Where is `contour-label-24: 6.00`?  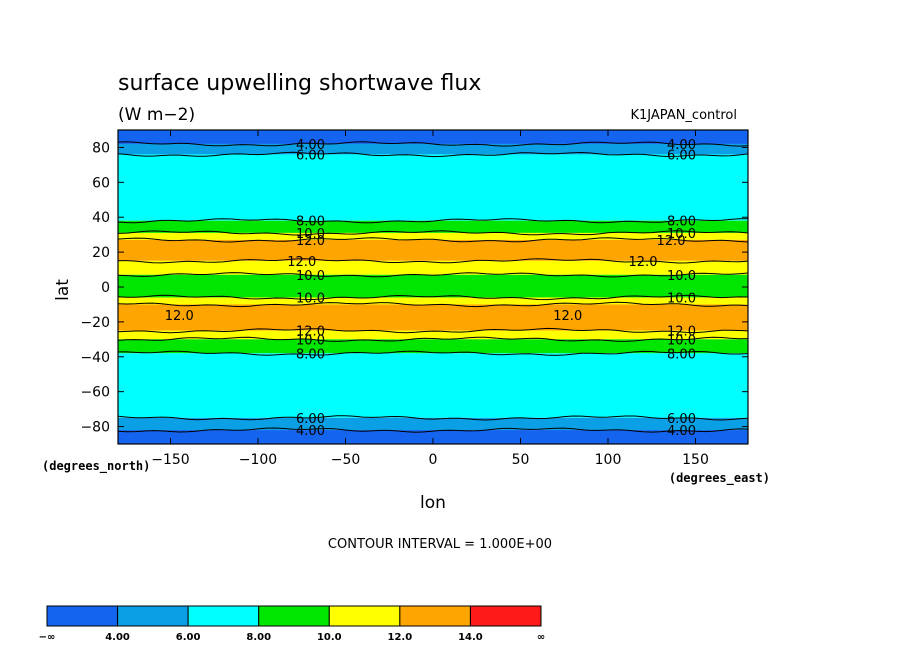
contour-label-24: 6.00 is located at coordinates (310, 419).